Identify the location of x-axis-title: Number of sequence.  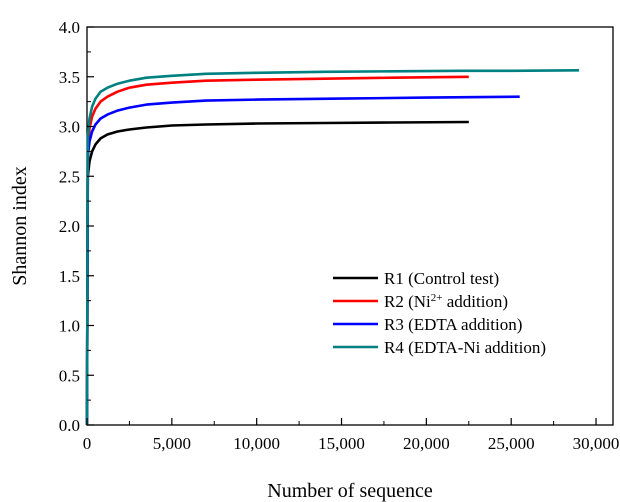
(350, 491).